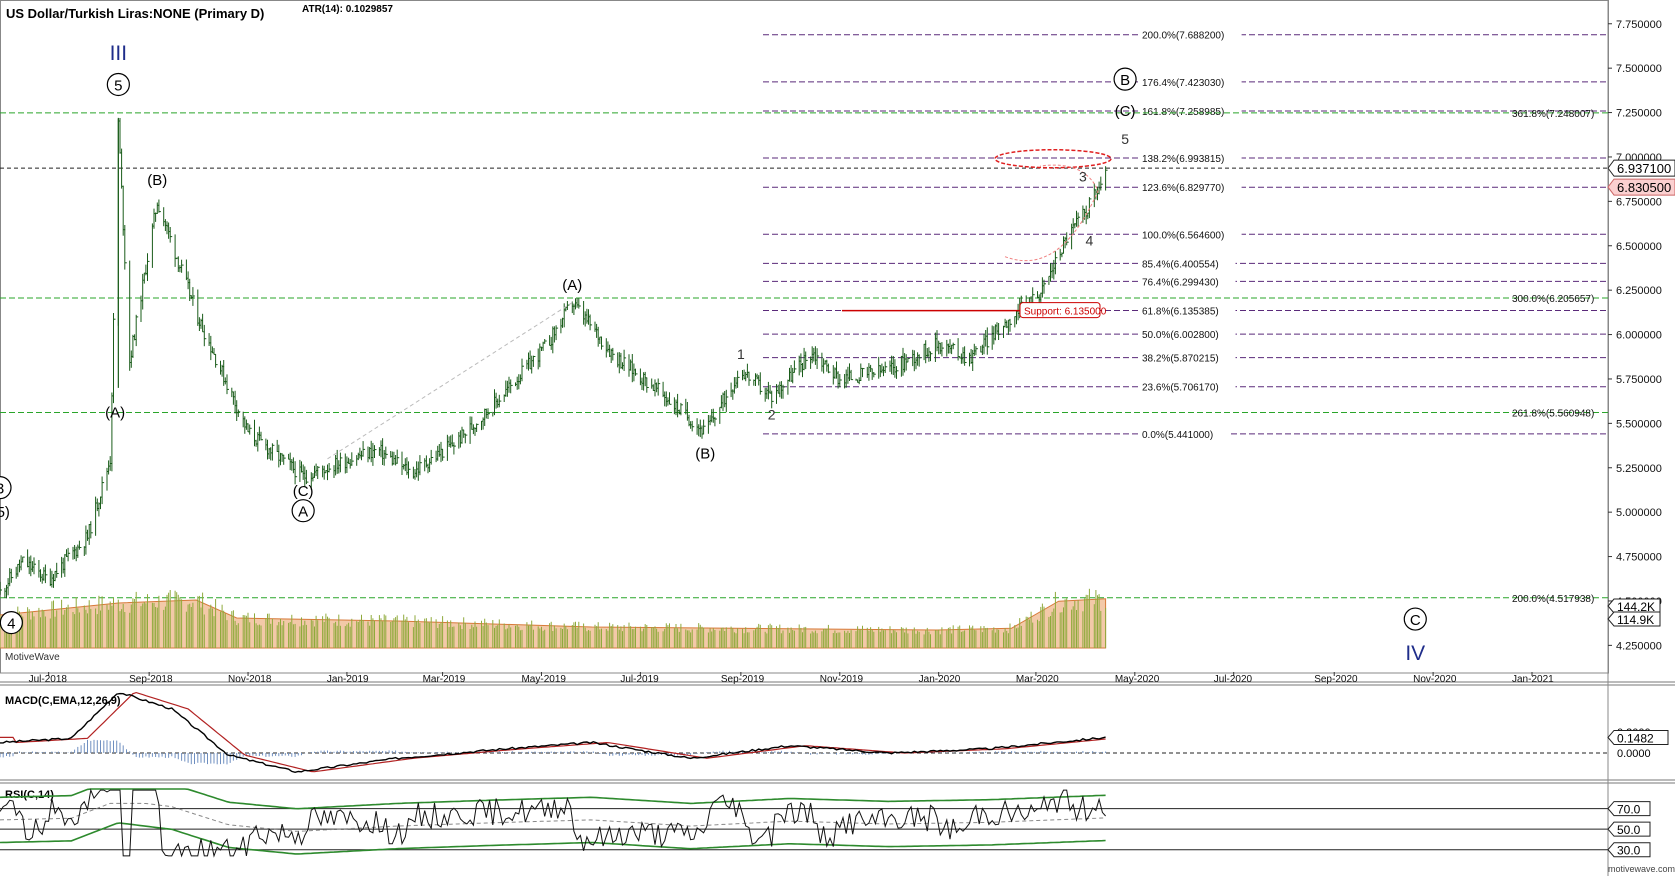 This screenshot has width=1675, height=876. Describe the element at coordinates (1090, 240) in the screenshot. I see `wave-label: 4` at that location.